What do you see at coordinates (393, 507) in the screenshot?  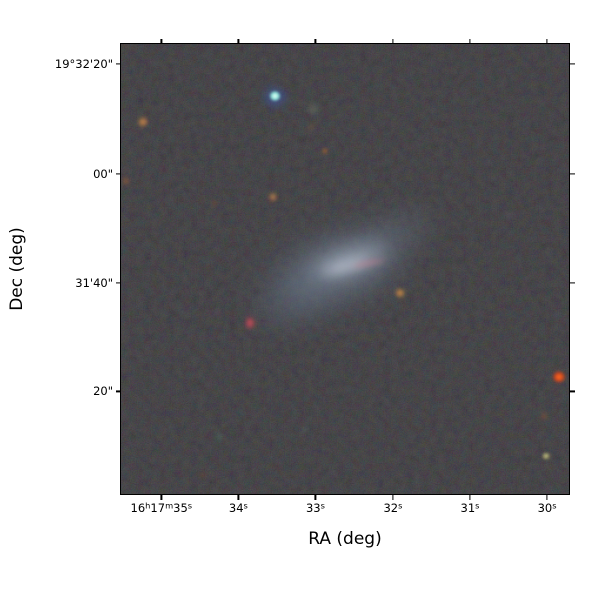 I see `x-tick-label-3: 32s` at bounding box center [393, 507].